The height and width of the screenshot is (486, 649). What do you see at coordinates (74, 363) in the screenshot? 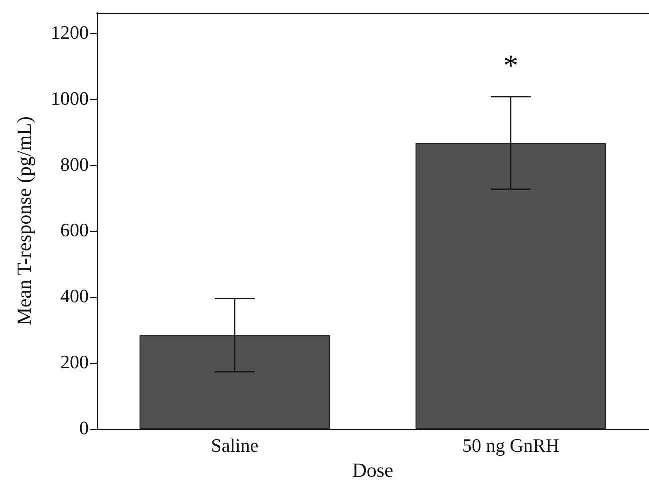
I see `y-tick-label: 200` at bounding box center [74, 363].